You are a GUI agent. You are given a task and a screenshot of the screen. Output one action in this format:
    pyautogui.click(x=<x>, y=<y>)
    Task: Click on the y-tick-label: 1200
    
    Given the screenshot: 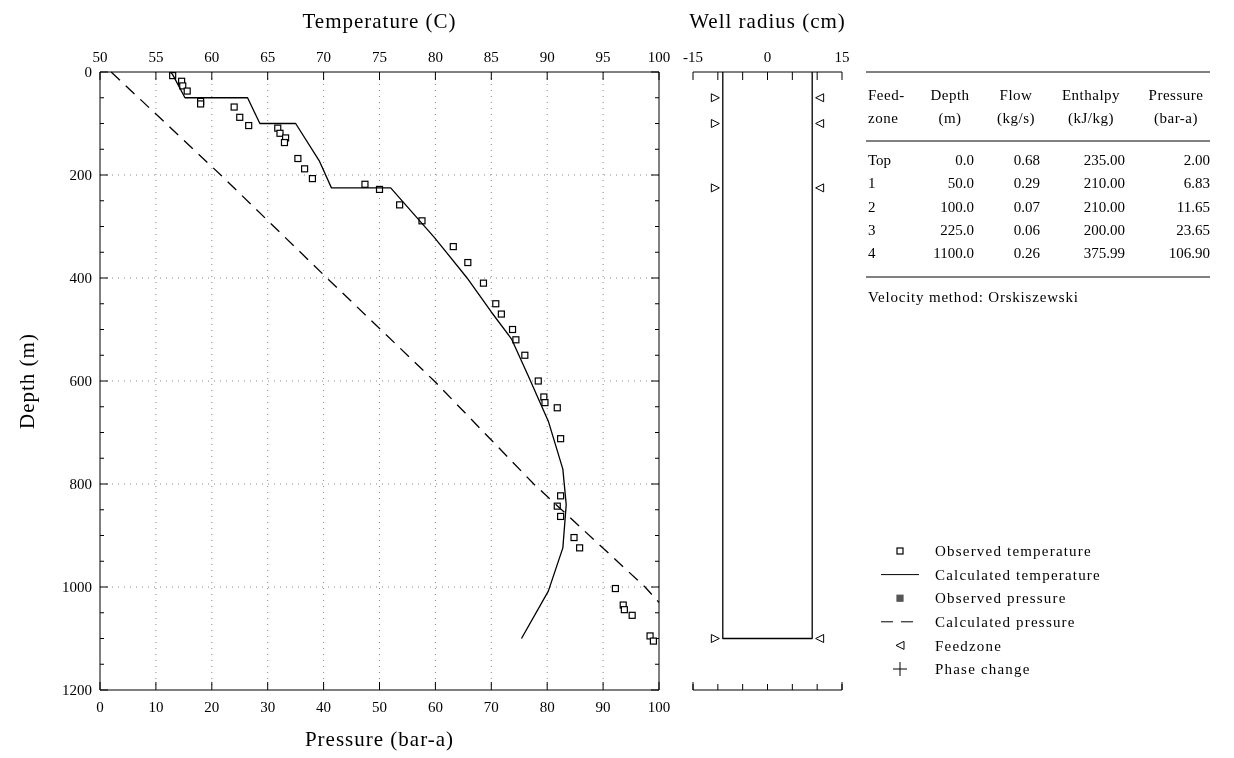 What is the action you would take?
    pyautogui.click(x=77, y=690)
    